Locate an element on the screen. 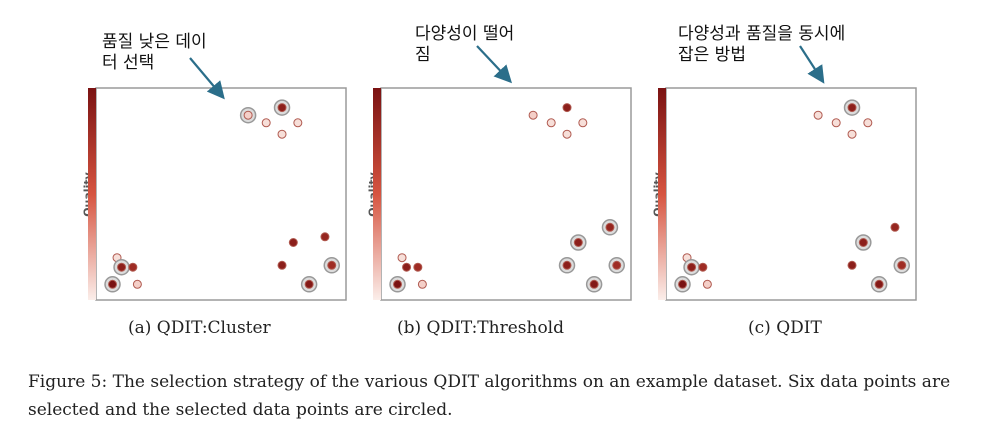  annotation-c: 다양성과 품질을 동시에 잡은 방법 is located at coordinates (762, 44).